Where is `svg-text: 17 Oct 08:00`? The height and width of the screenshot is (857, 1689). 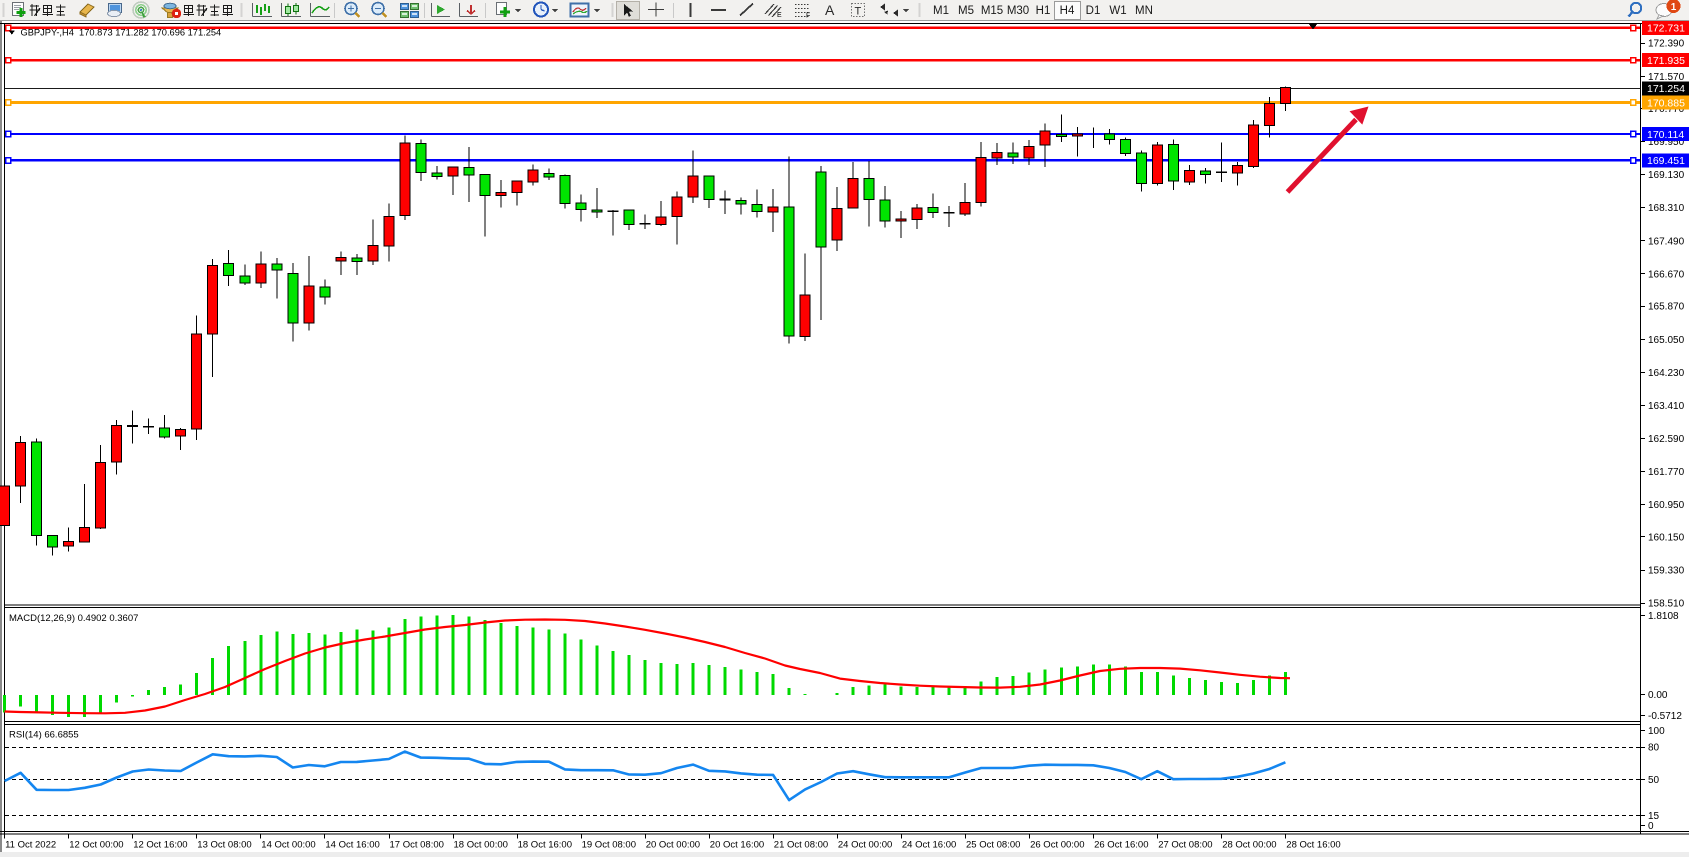 svg-text: 17 Oct 08:00 is located at coordinates (417, 845).